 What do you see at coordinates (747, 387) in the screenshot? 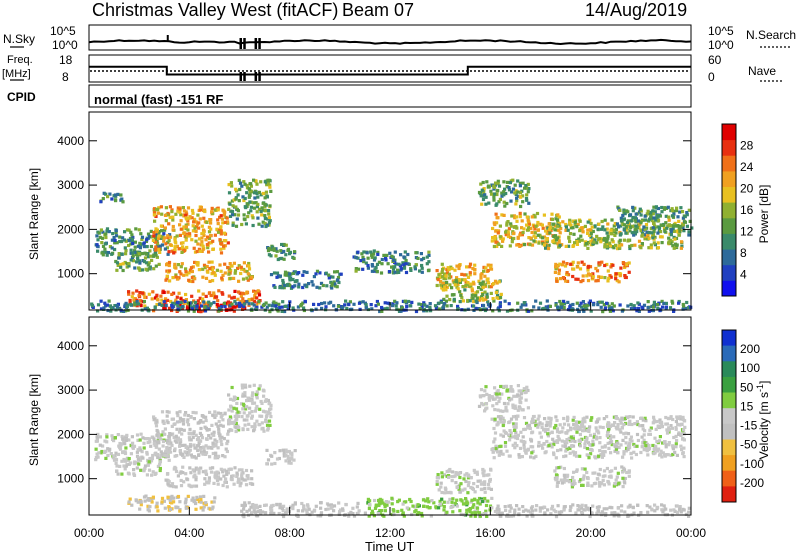
I see `velocity-colorbar-tick: 50` at bounding box center [747, 387].